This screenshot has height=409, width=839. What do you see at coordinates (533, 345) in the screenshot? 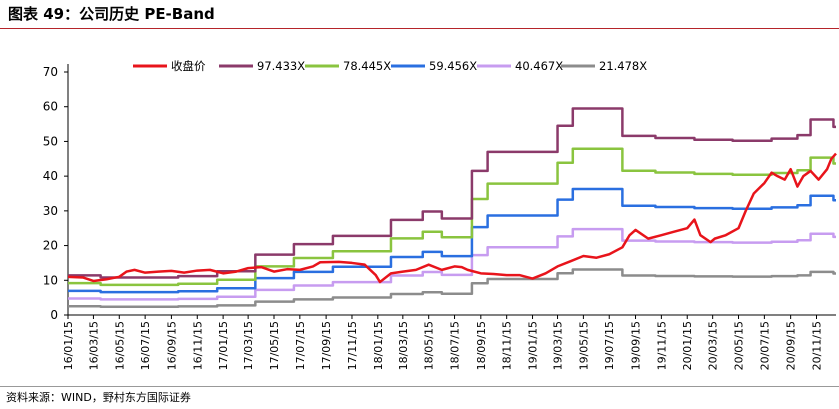
I see `x-tick-label: 19/01/15` at bounding box center [533, 345].